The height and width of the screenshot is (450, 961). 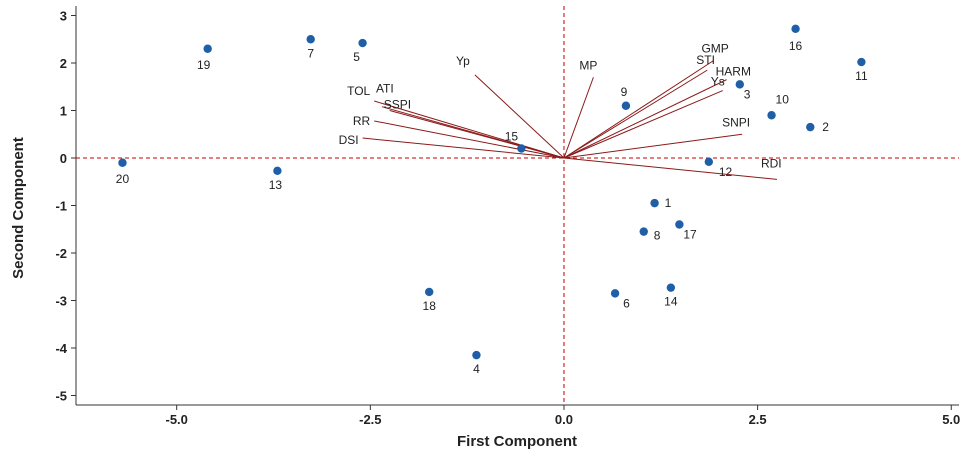 I want to click on point-label-7: 7, so click(x=310, y=53).